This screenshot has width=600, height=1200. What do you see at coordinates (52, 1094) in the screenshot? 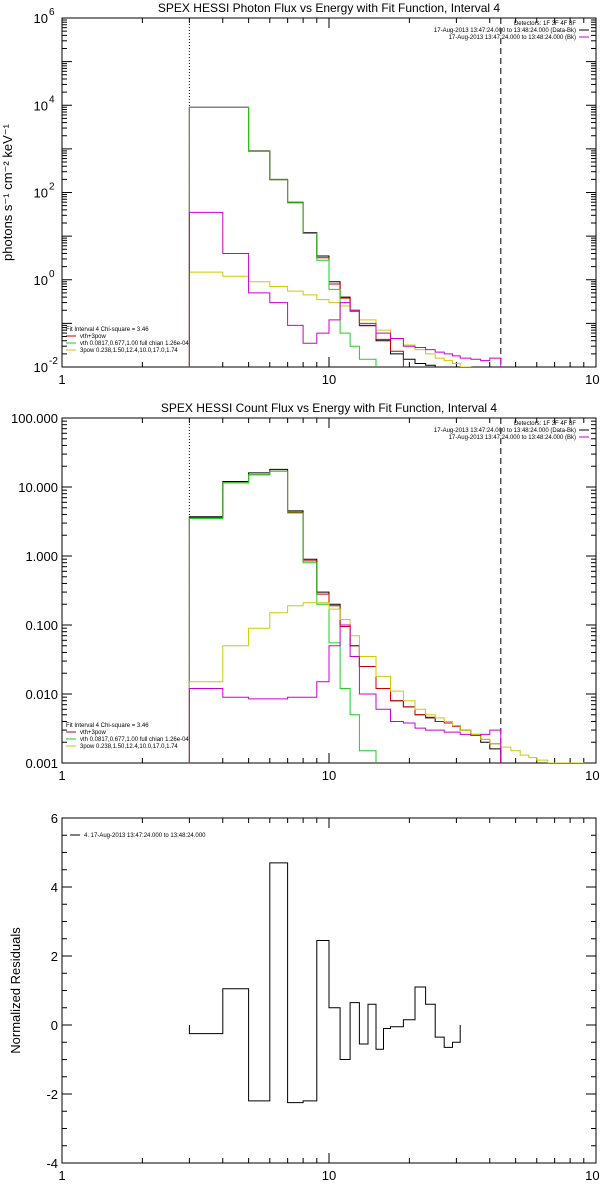
I see `y-tick-label: -2` at bounding box center [52, 1094].